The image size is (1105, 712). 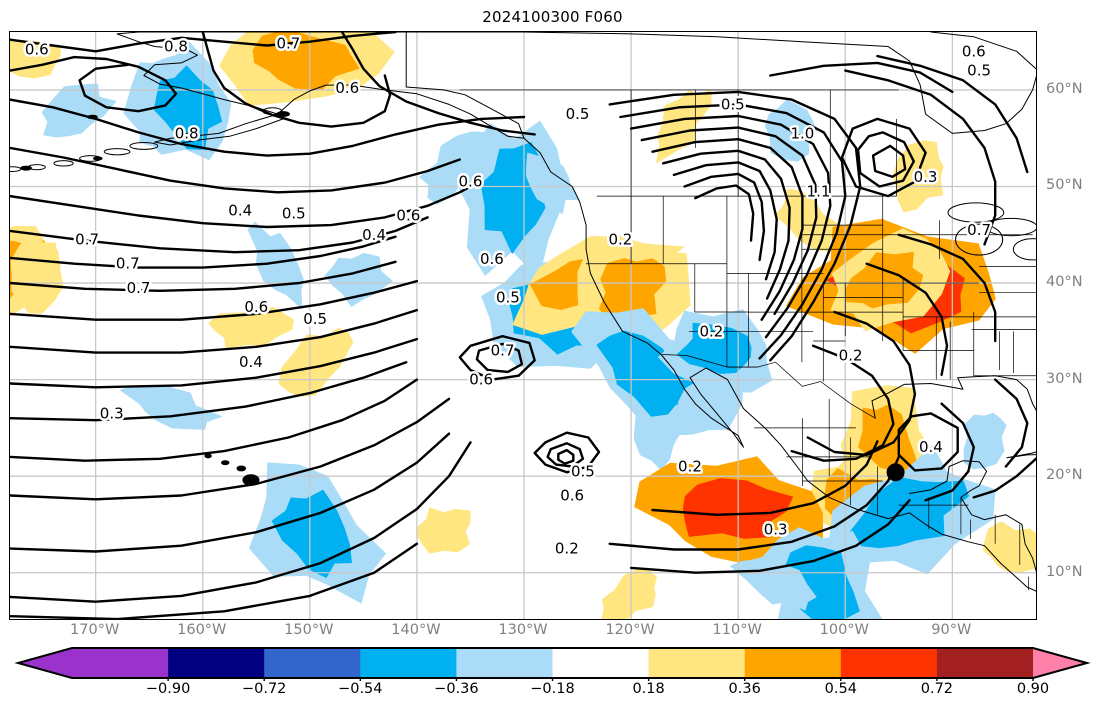 What do you see at coordinates (769, 386) in the screenshot?
I see `border-us-mexico` at bounding box center [769, 386].